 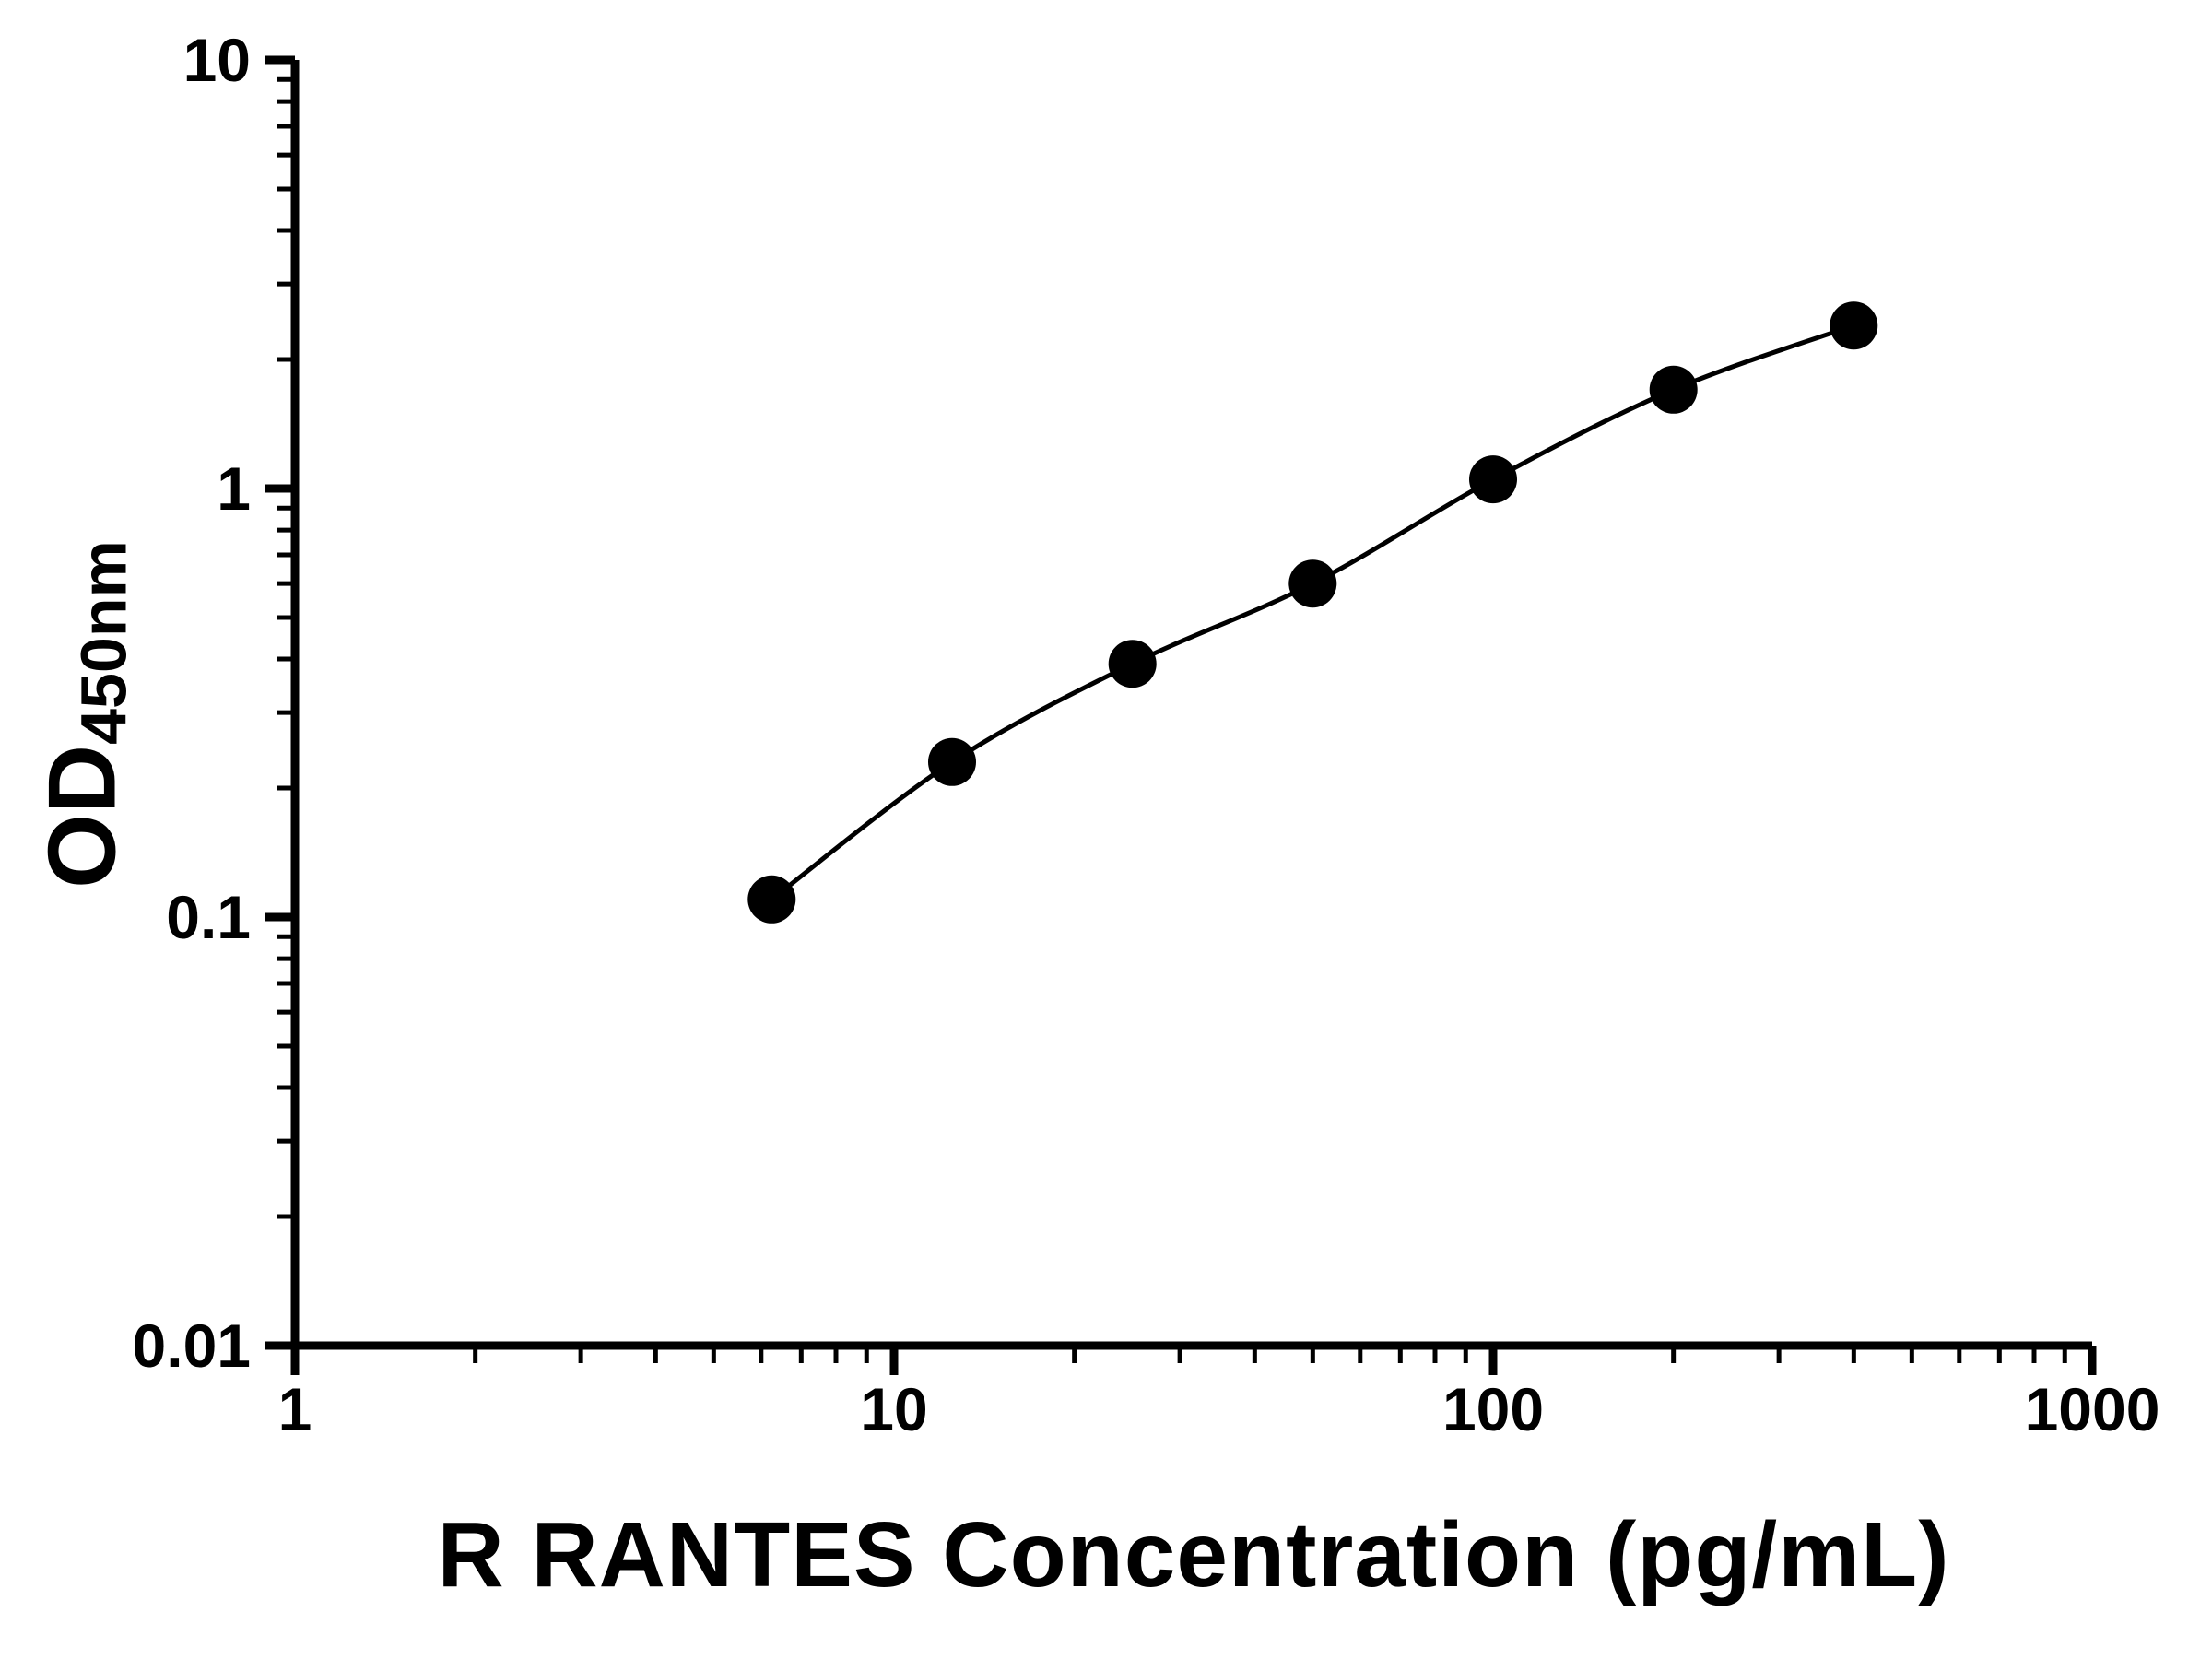 What do you see at coordinates (2092, 1409) in the screenshot?
I see `x-tick-label: 1000` at bounding box center [2092, 1409].